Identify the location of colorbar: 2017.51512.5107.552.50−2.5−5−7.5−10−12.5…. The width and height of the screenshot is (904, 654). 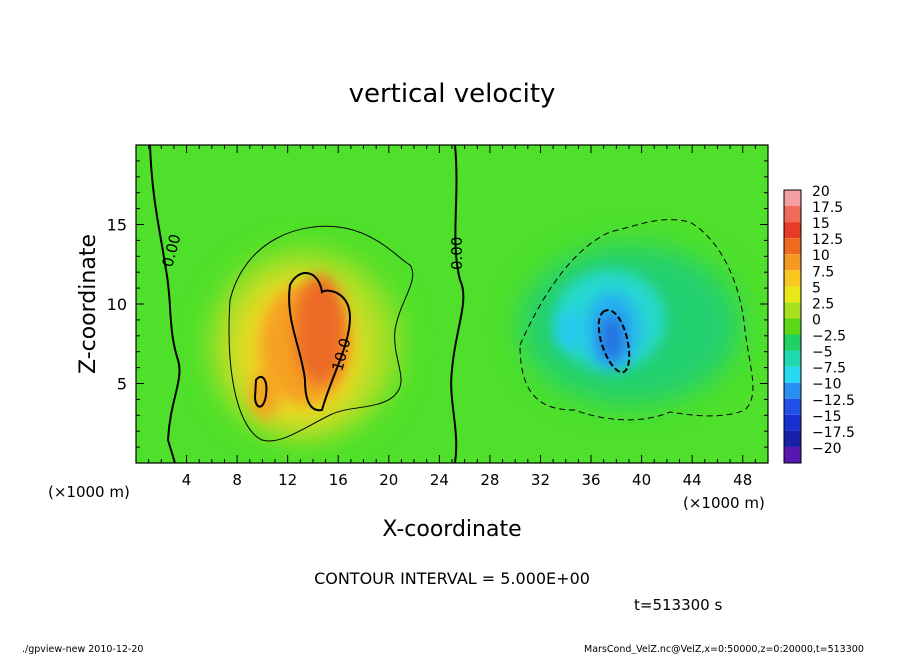
(819, 324).